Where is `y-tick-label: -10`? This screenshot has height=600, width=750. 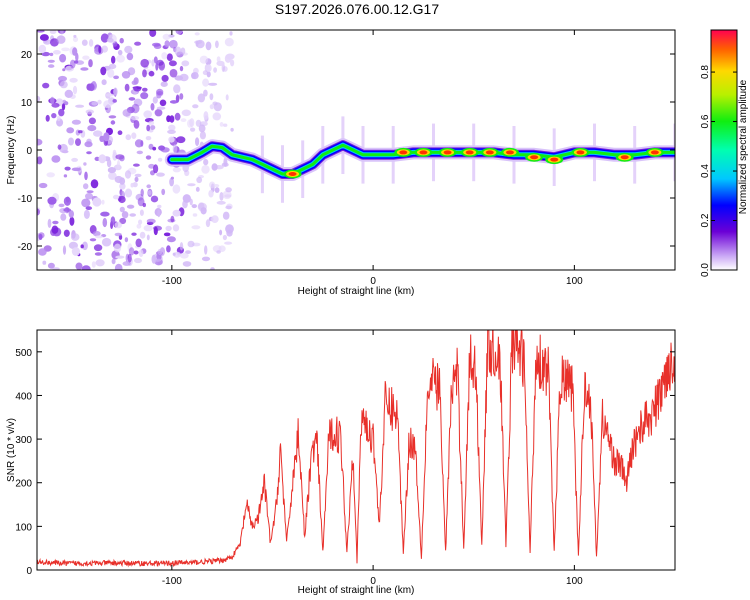
y-tick-label: -10 is located at coordinates (25, 199).